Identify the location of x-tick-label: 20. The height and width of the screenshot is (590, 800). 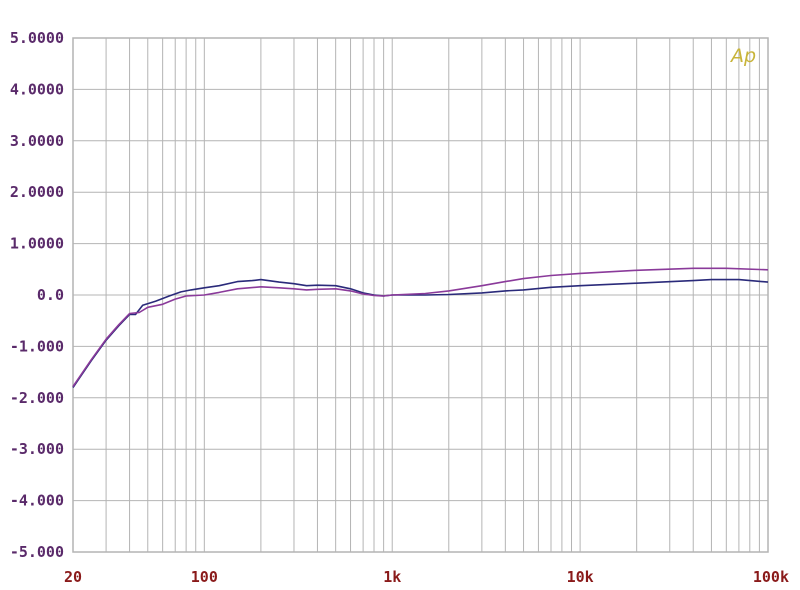
(73, 577).